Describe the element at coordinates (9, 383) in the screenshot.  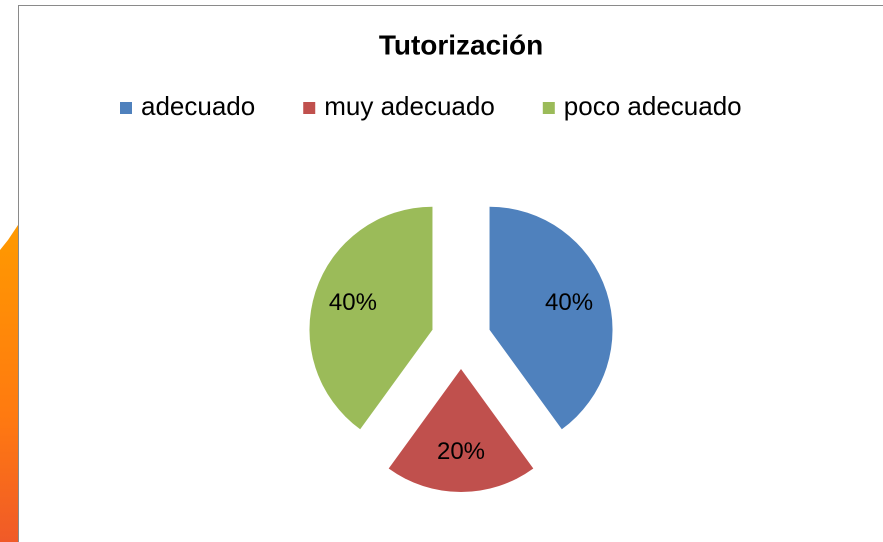
I see `slide-decoration` at that location.